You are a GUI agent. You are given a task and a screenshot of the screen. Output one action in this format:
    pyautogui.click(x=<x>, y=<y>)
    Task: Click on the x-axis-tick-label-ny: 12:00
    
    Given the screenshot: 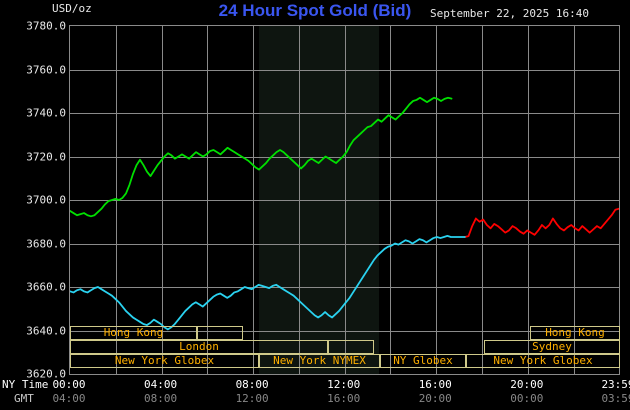 What is the action you would take?
    pyautogui.click(x=344, y=384)
    